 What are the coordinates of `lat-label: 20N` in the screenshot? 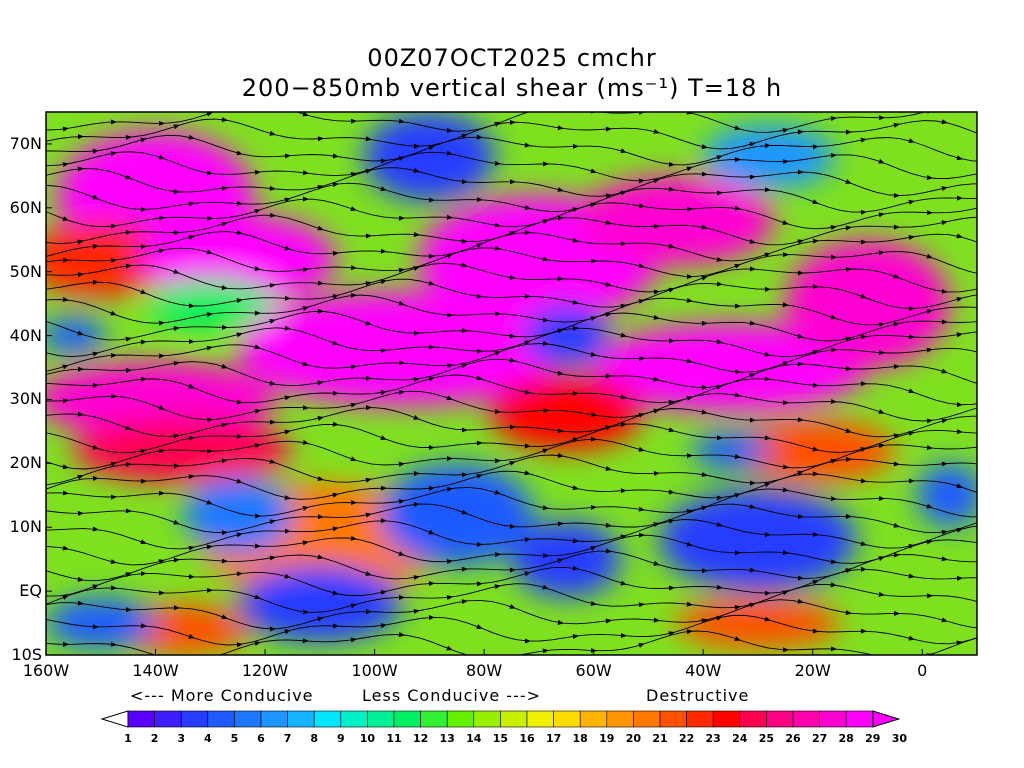 It's located at (25, 463).